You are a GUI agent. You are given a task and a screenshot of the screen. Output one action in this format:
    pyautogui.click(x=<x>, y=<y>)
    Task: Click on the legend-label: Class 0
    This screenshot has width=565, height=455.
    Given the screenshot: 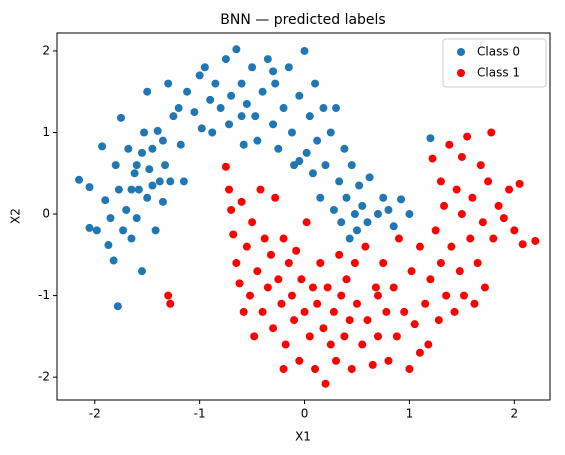 What is the action you would take?
    pyautogui.click(x=498, y=52)
    